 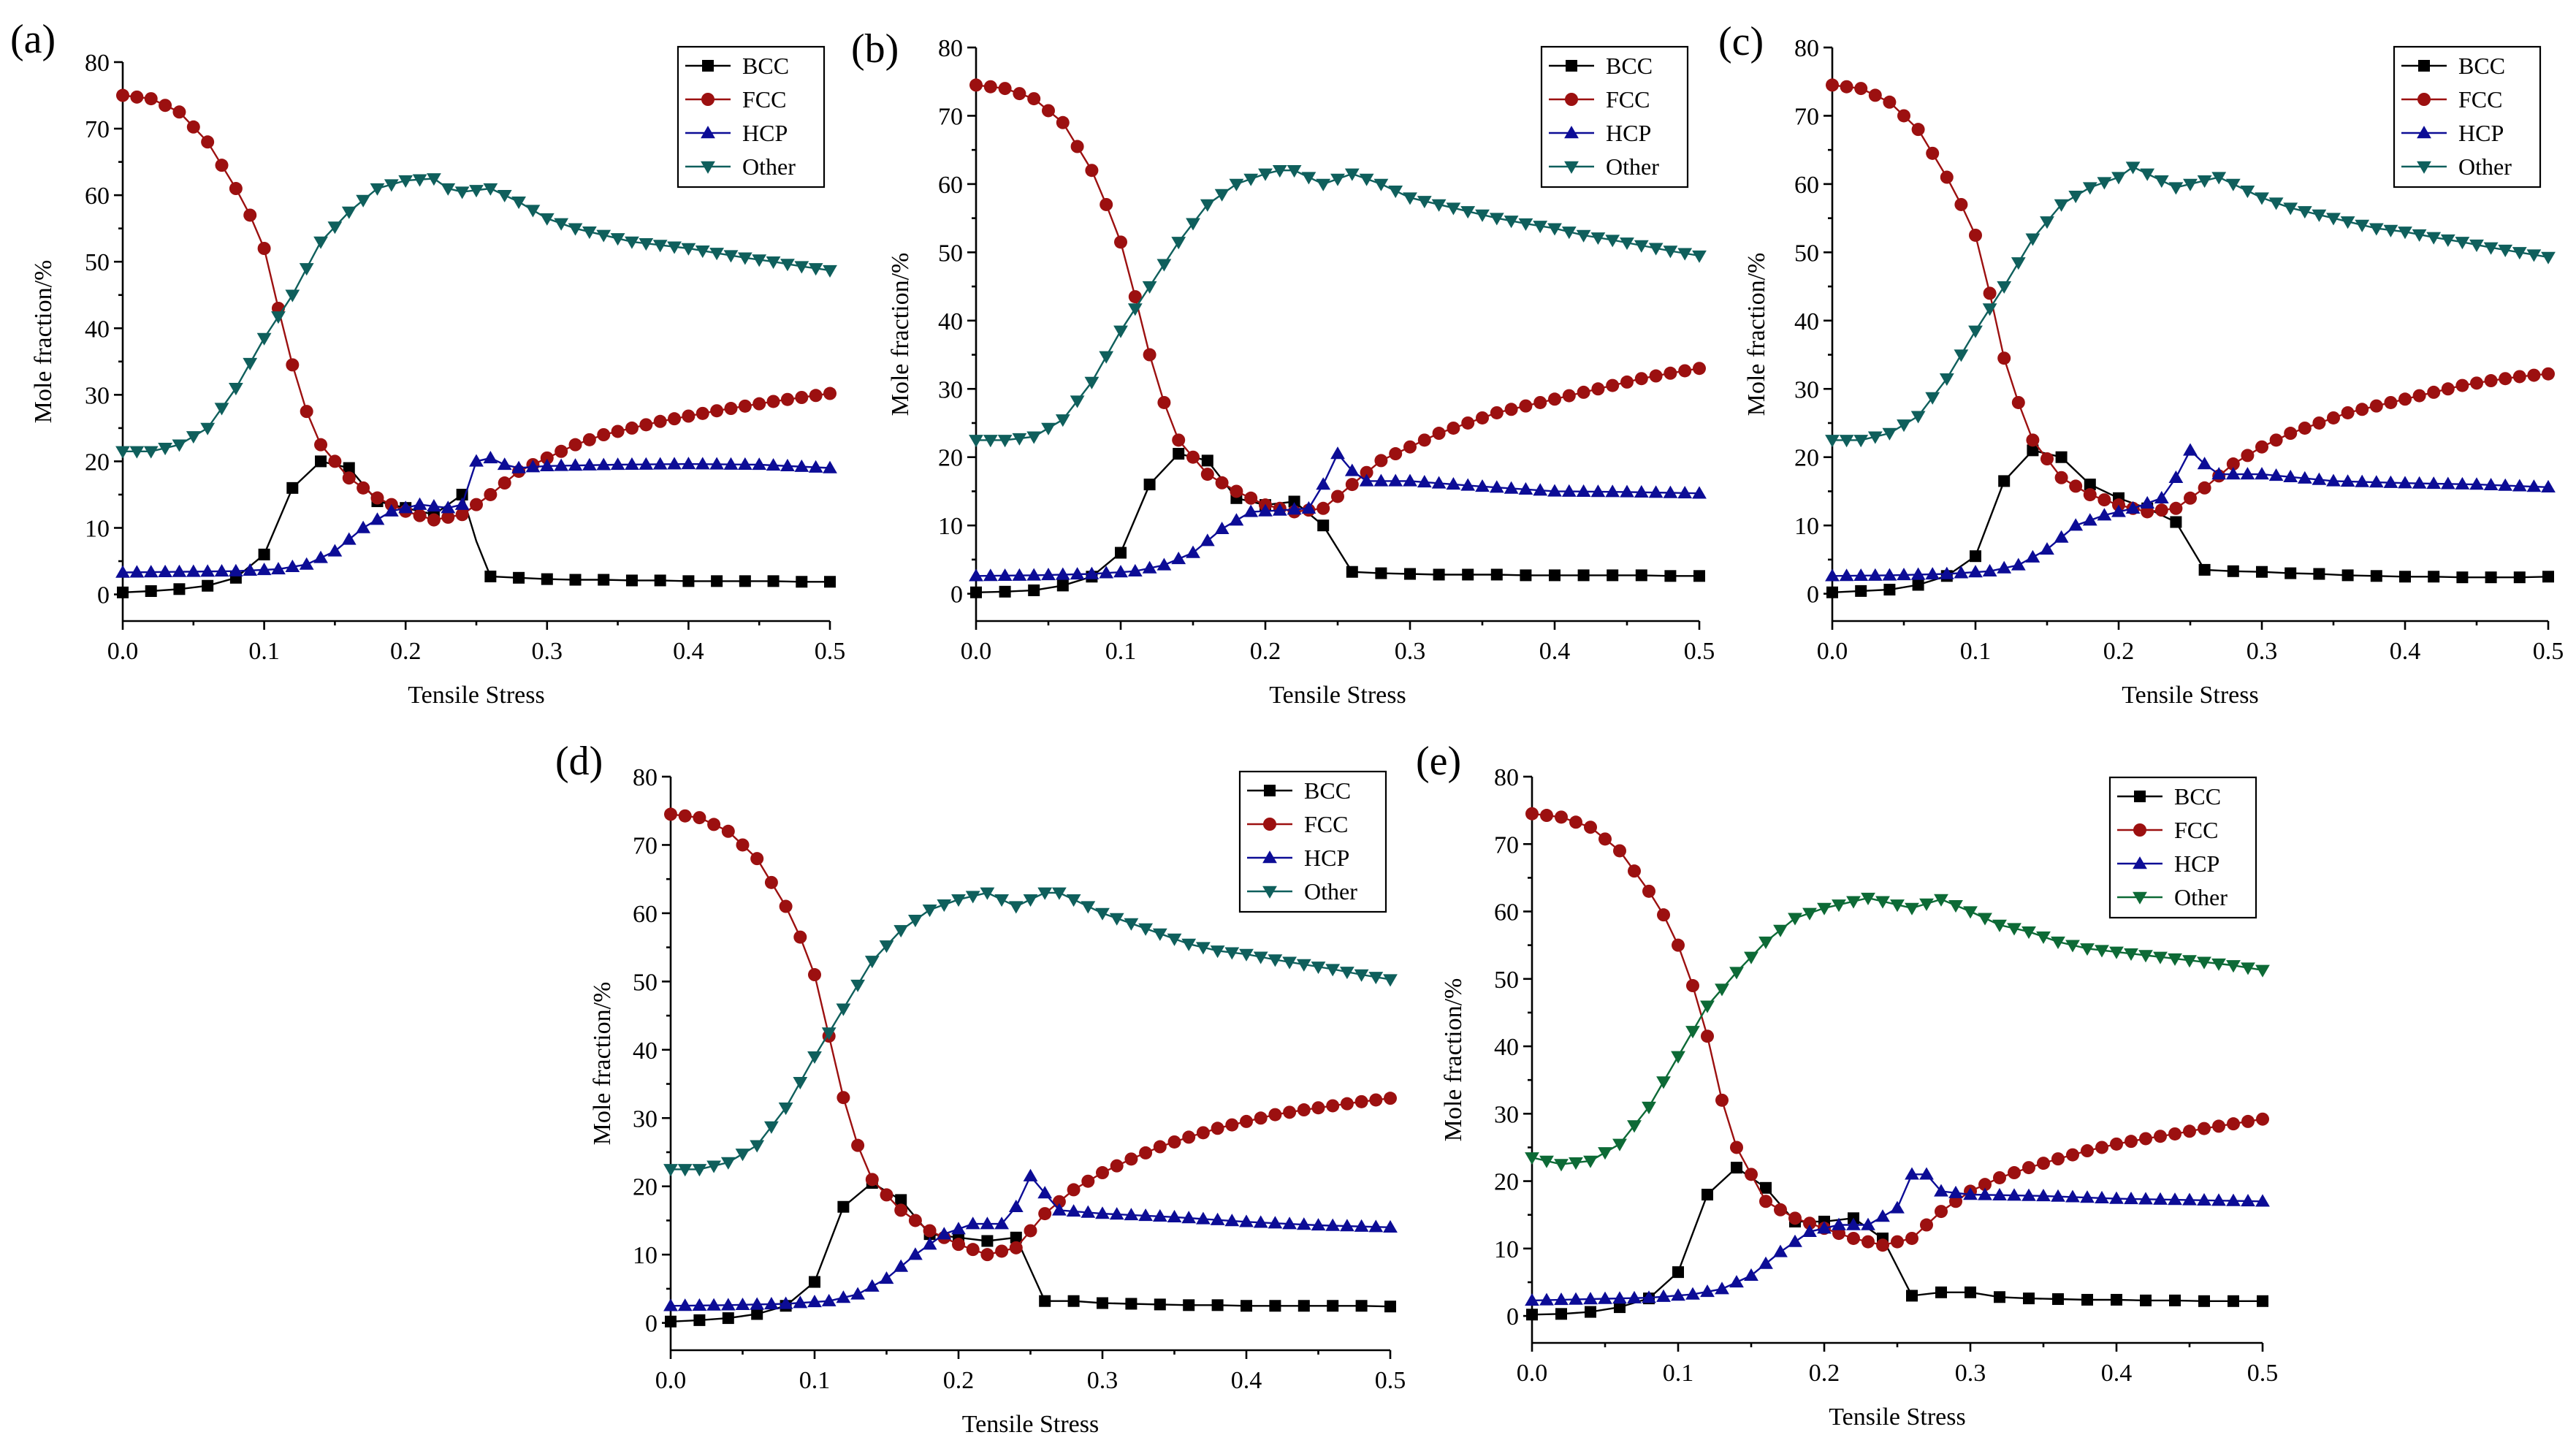 What do you see at coordinates (1507, 1114) in the screenshot?
I see `y-tick-label: 30` at bounding box center [1507, 1114].